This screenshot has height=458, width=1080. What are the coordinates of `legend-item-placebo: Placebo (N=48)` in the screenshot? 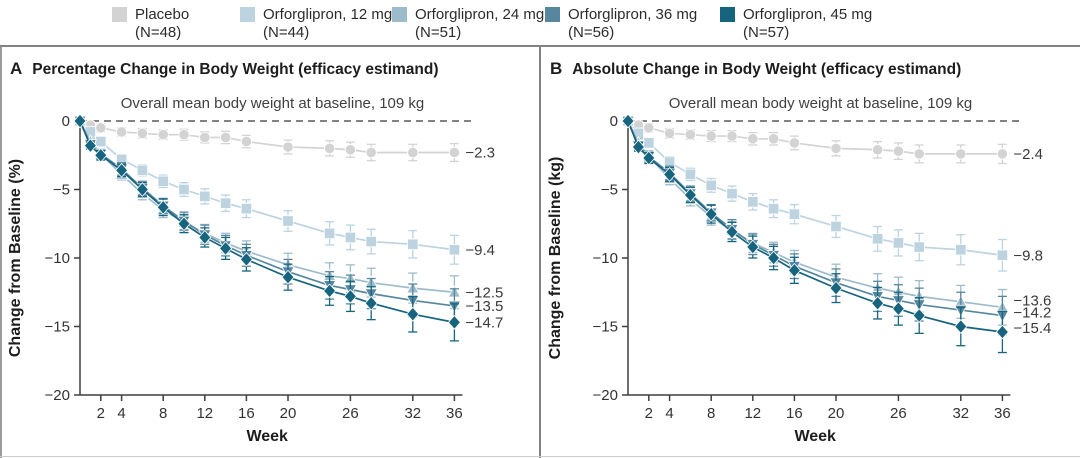 It's located at (150, 24).